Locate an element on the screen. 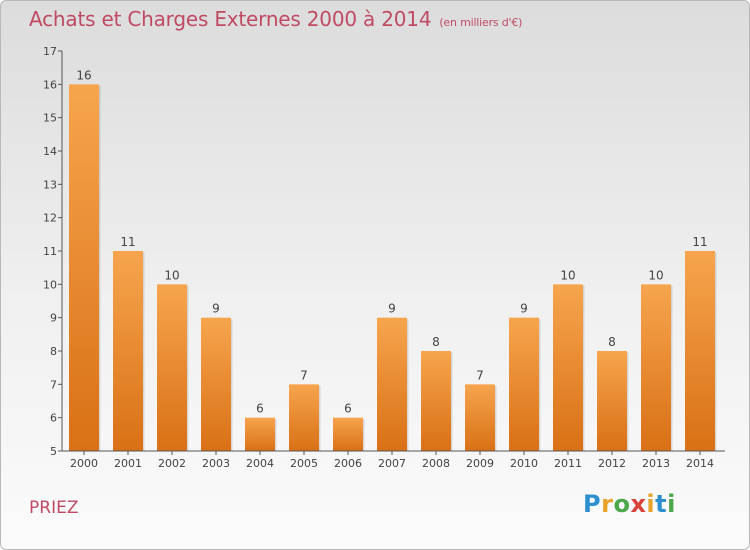 Image resolution: width=750 pixels, height=550 pixels. x-tick-label: 2009 is located at coordinates (480, 463).